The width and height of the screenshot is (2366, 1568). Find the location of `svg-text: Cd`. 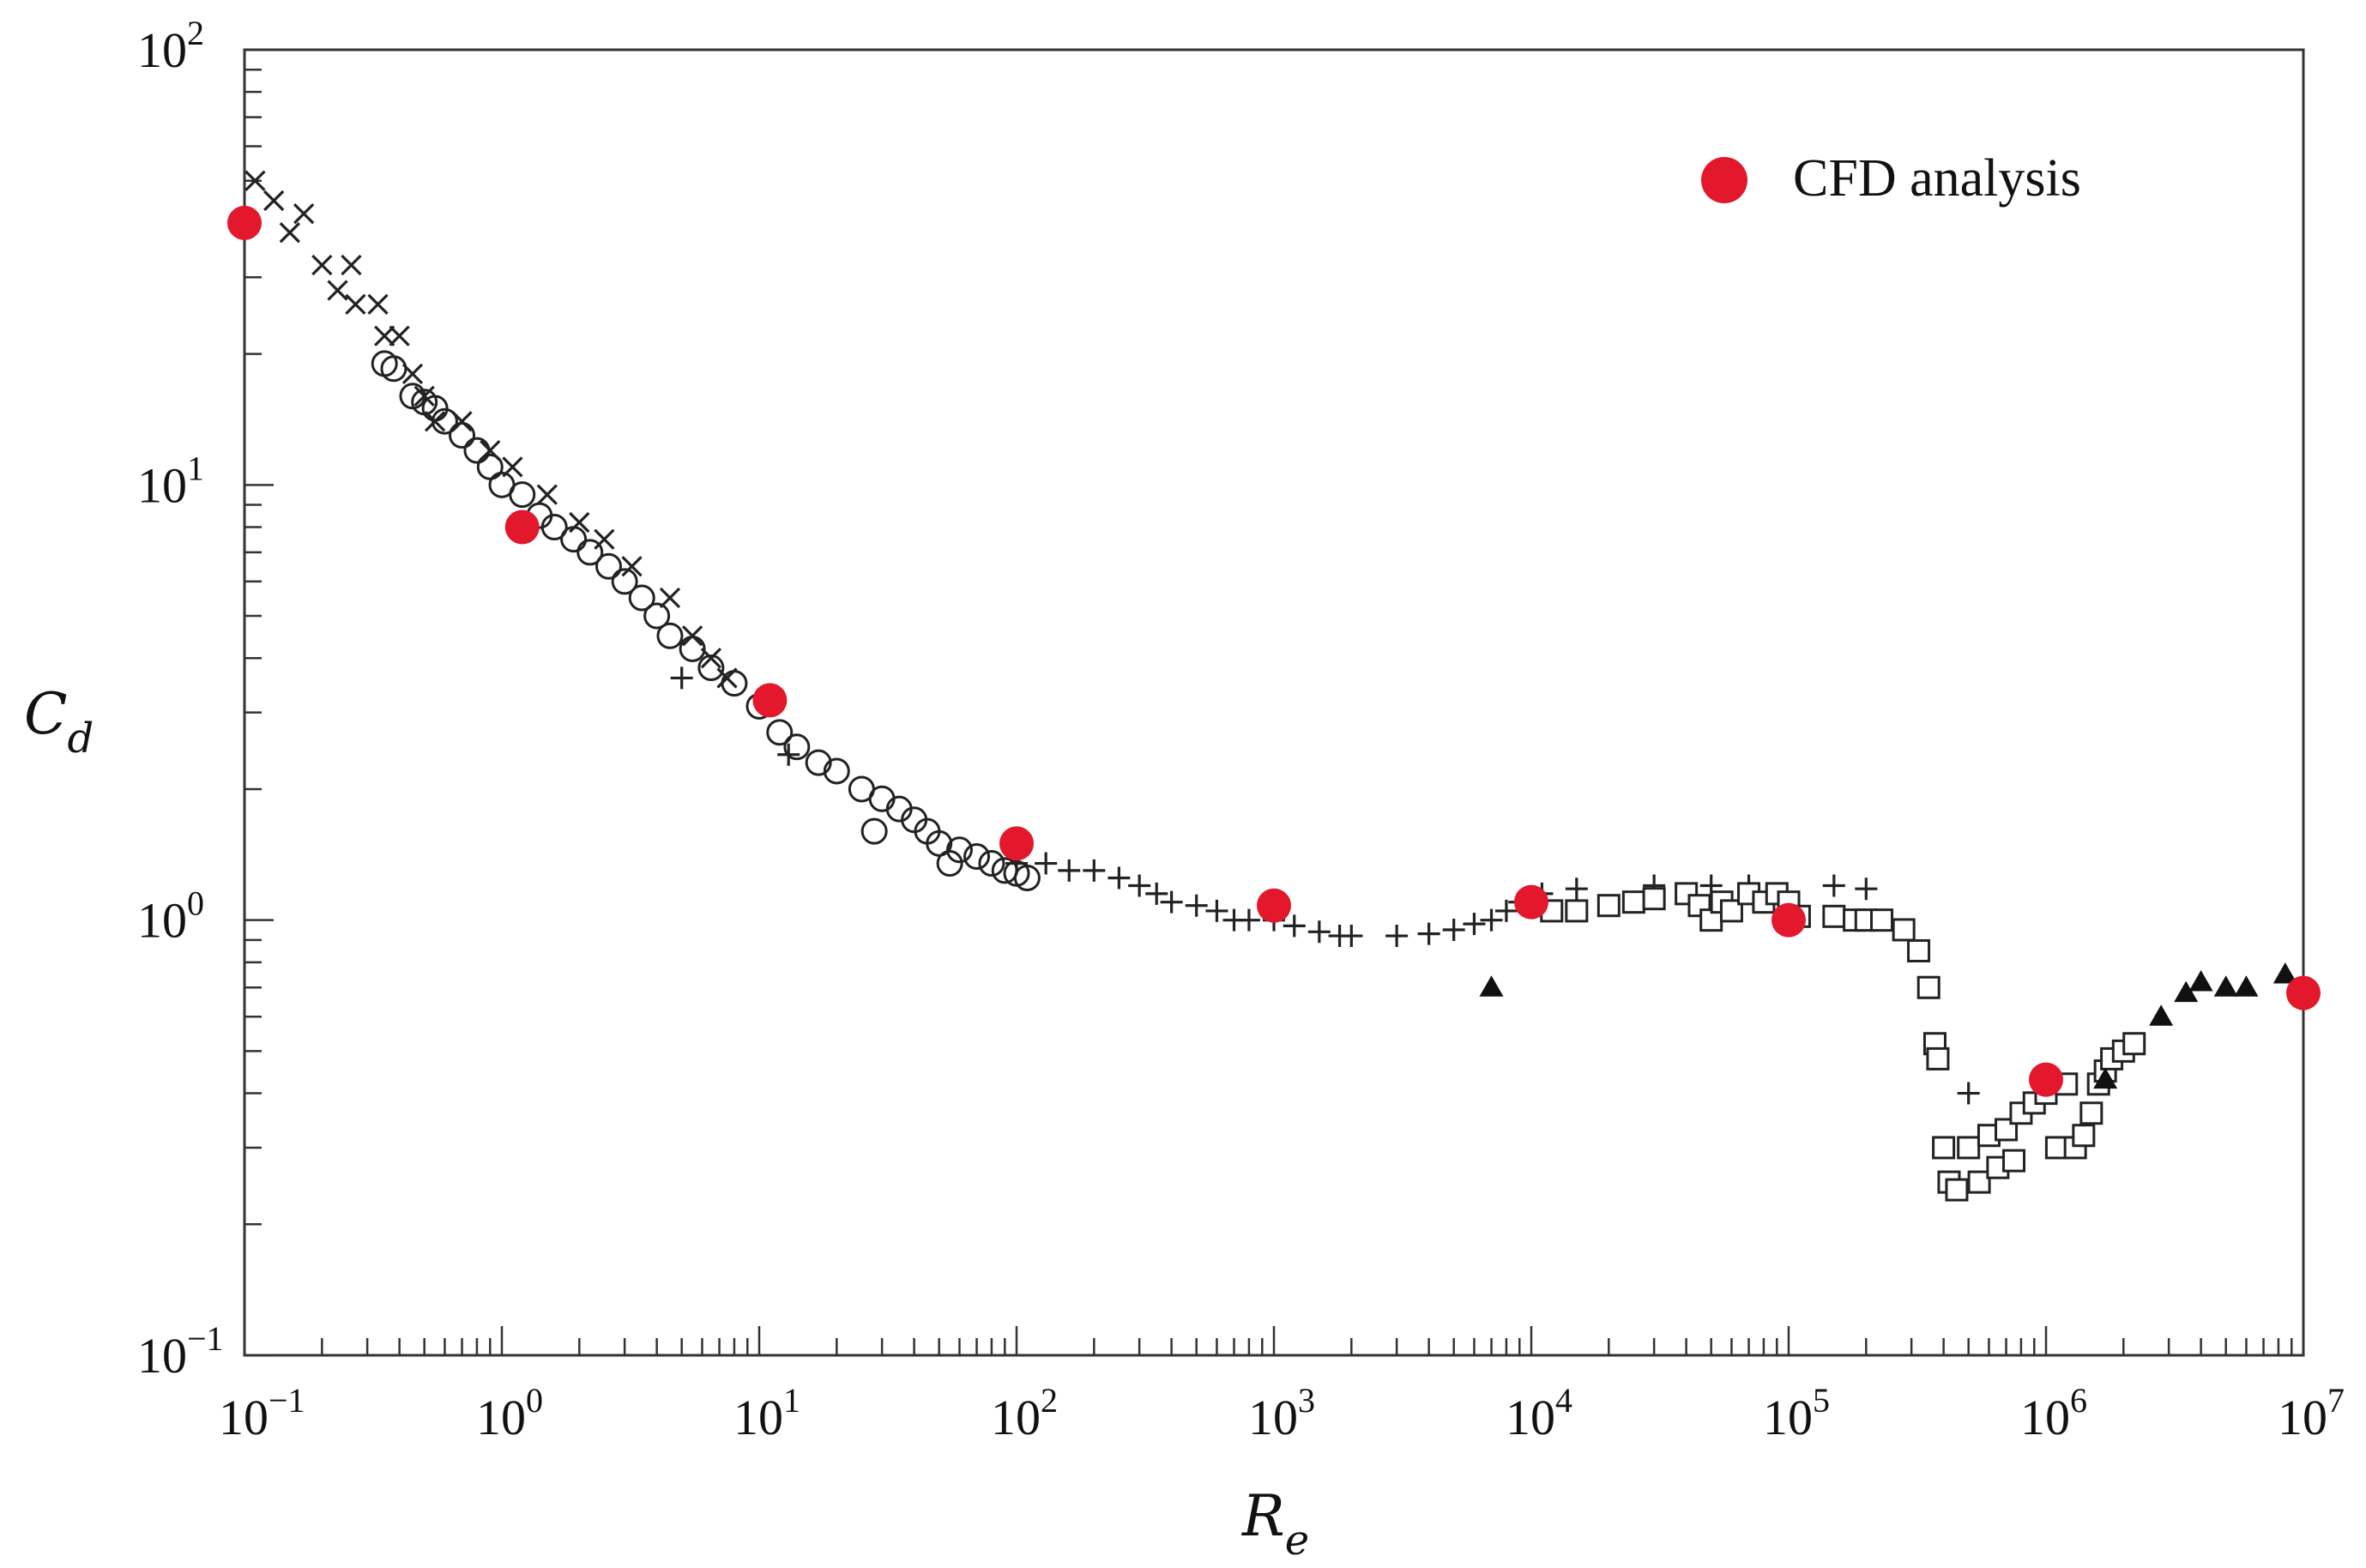

svg-text: Cd is located at coordinates (59, 722).